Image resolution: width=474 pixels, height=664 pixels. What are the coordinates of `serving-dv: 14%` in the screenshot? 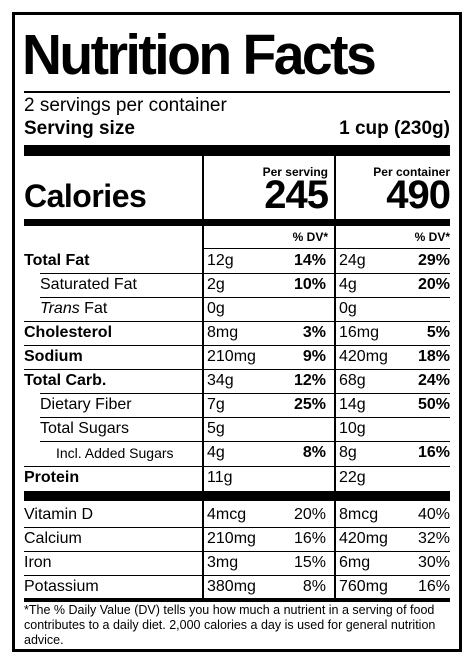 It's located at (309, 260).